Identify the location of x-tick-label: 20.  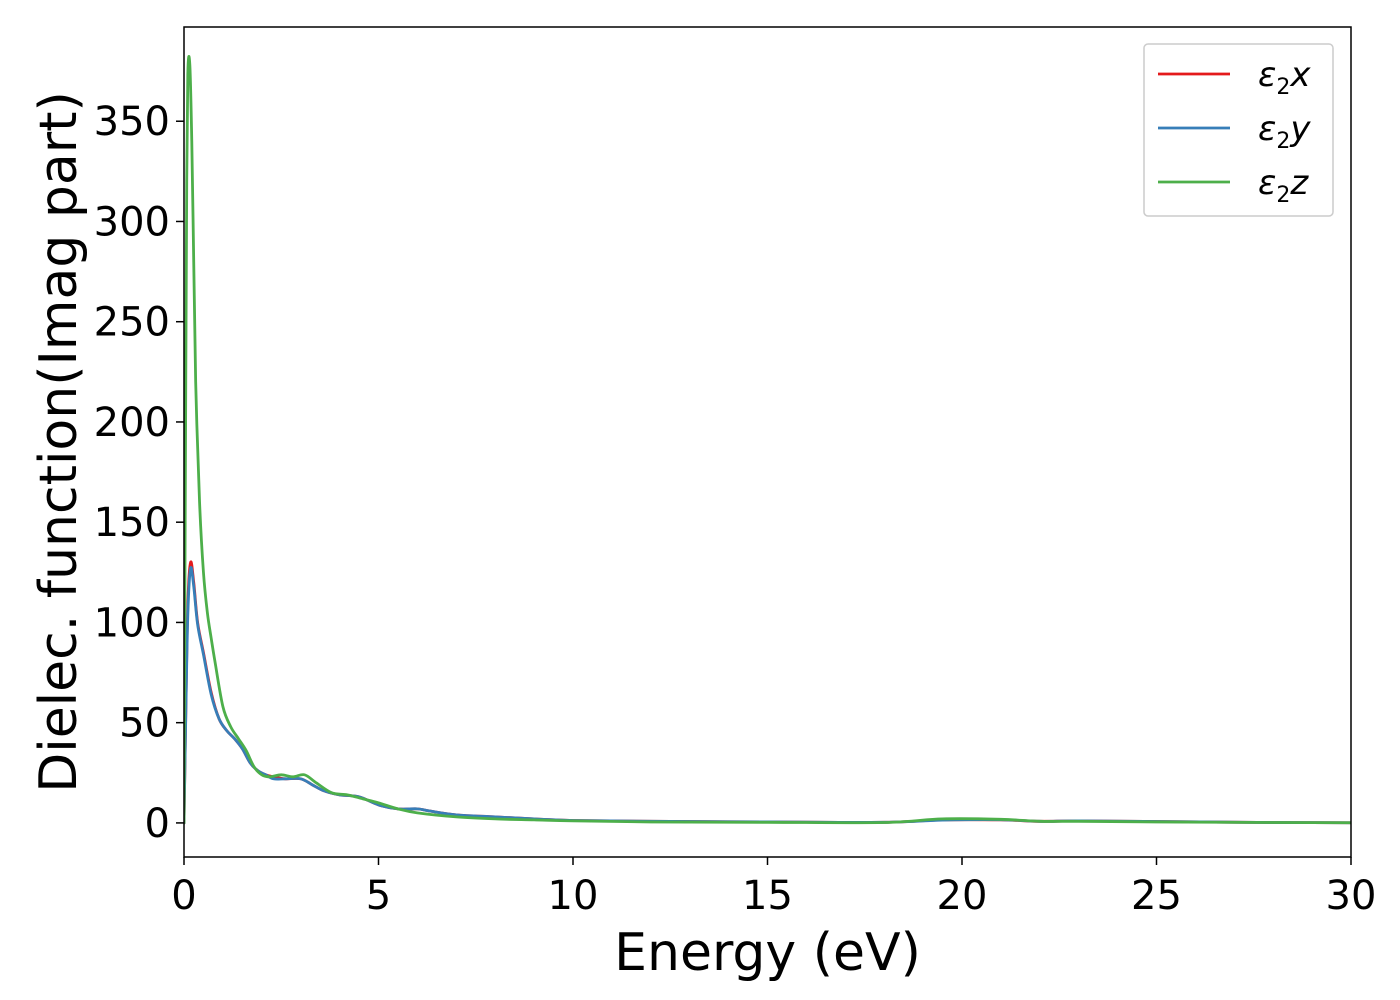
(962, 896).